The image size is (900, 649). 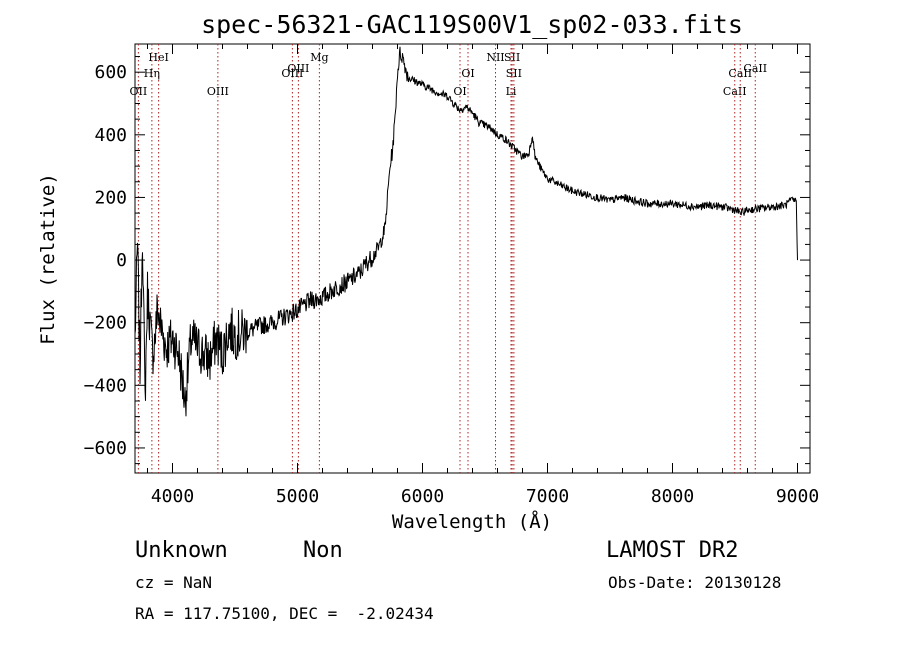 What do you see at coordinates (174, 582) in the screenshot?
I see `redshift-text: cz = NaN` at bounding box center [174, 582].